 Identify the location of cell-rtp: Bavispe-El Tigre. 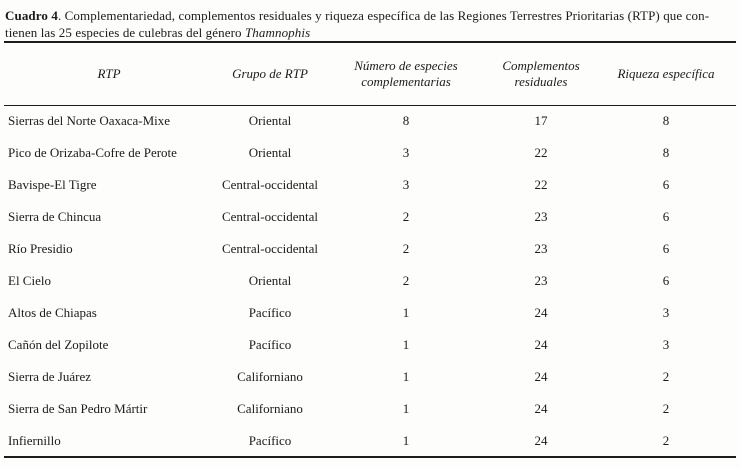
(52, 184).